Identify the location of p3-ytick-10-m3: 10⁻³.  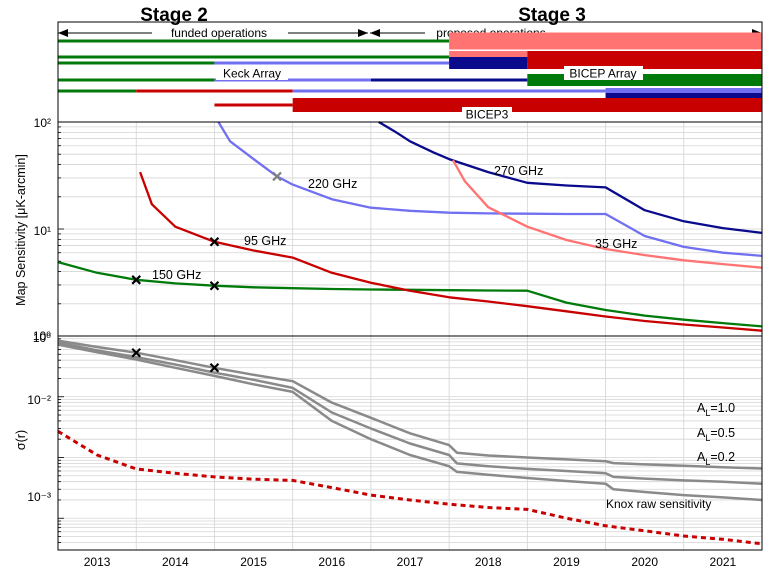
(39, 497).